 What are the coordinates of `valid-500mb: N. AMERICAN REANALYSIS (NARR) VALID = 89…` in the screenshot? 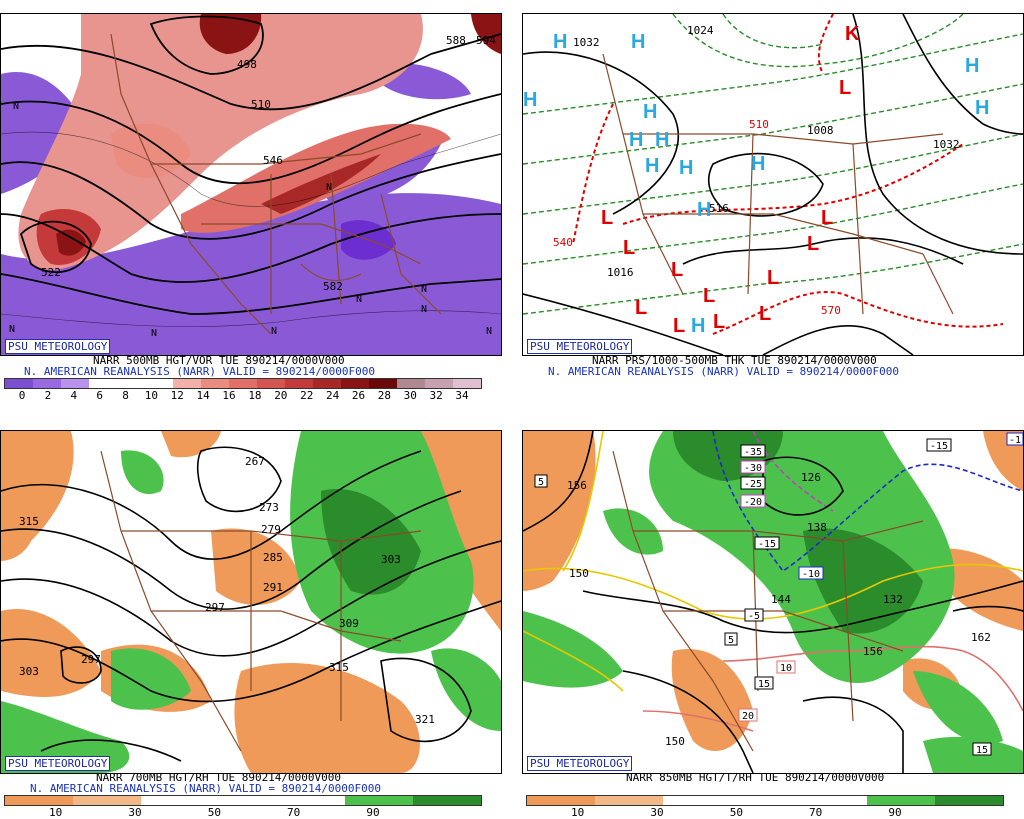 It's located at (199, 371).